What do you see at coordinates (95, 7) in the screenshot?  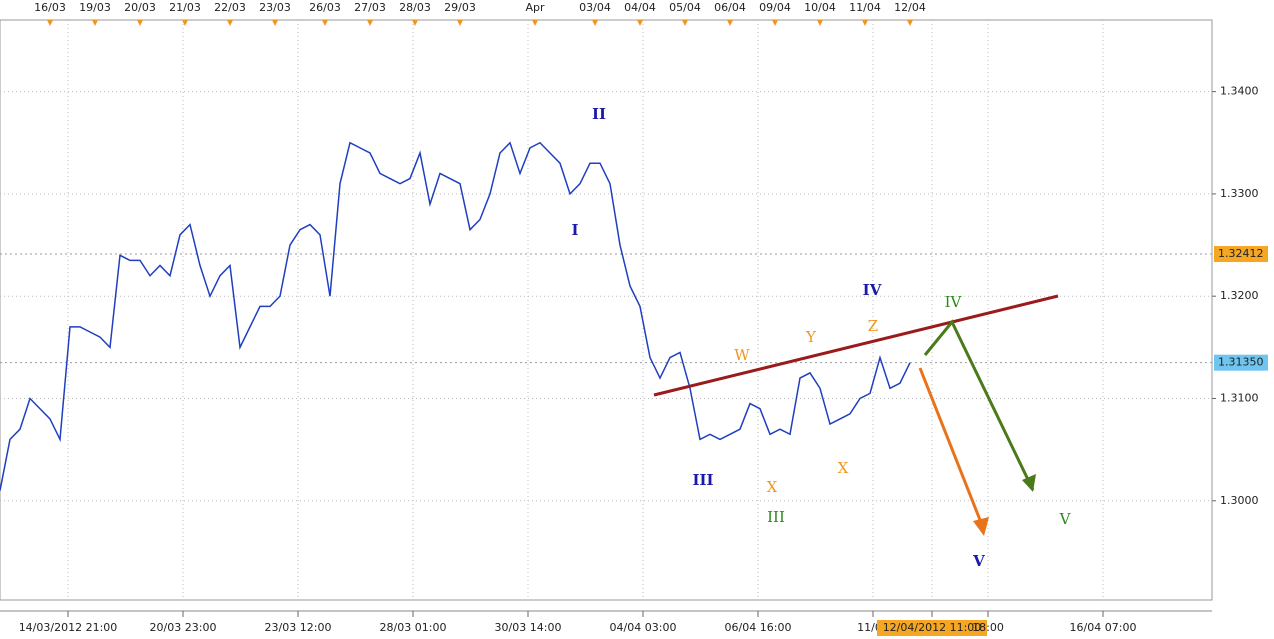 I see `x2-tick-label: 19/03` at bounding box center [95, 7].